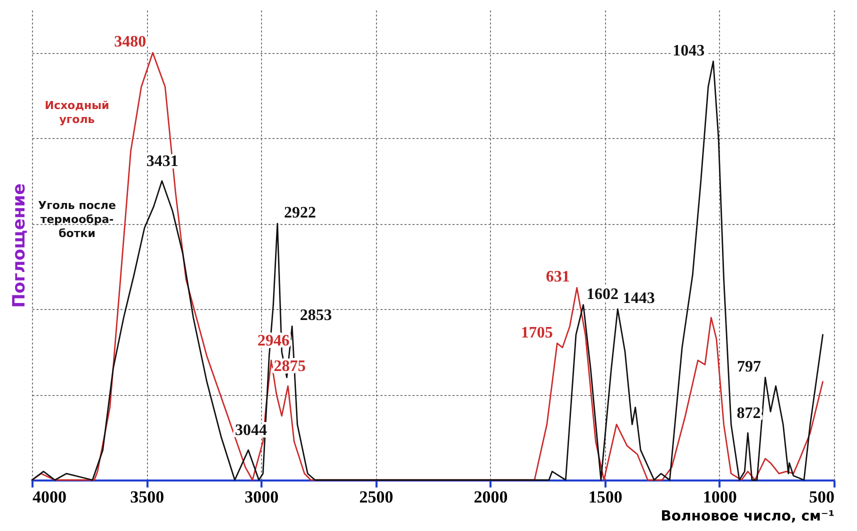 This screenshot has width=857, height=531. What do you see at coordinates (49, 497) in the screenshot?
I see `x-tick-label: 4000` at bounding box center [49, 497].